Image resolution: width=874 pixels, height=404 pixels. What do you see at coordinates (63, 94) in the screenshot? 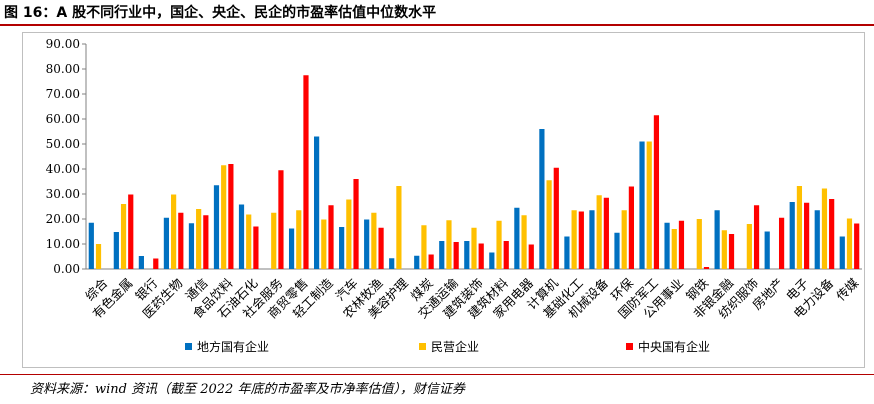
I see `y-tick-label: 70.00` at bounding box center [63, 94].